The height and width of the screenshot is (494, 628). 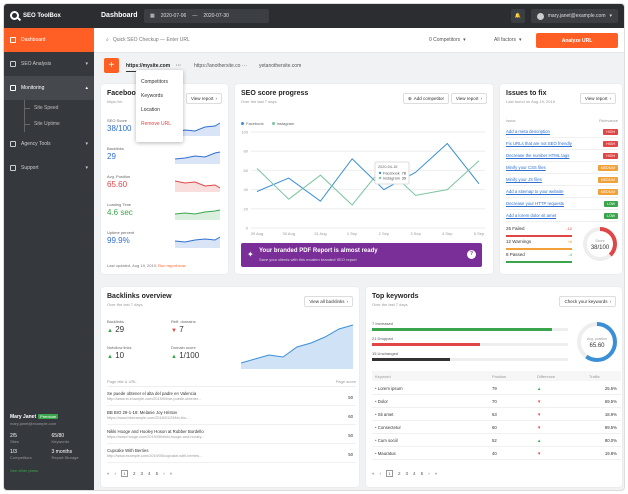 I want to click on issue-row: Fix URLs that are not SEO friendly HIGH, so click(x=562, y=144).